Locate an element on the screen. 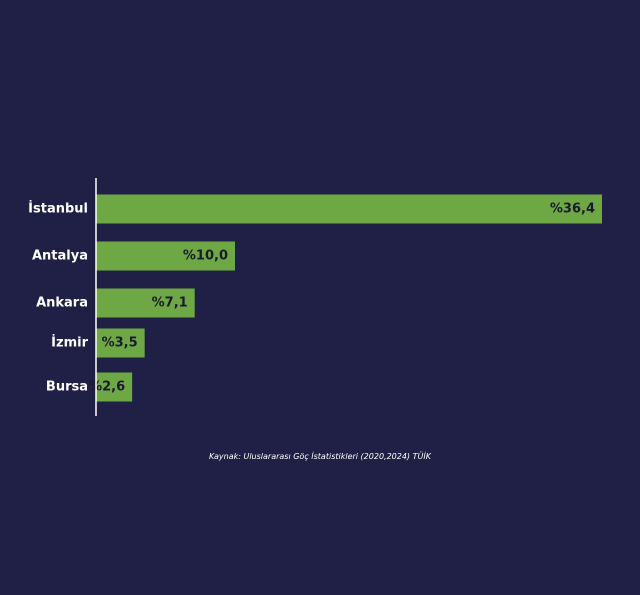 The width and height of the screenshot is (640, 595). value-label-3: %3,5 is located at coordinates (120, 343).